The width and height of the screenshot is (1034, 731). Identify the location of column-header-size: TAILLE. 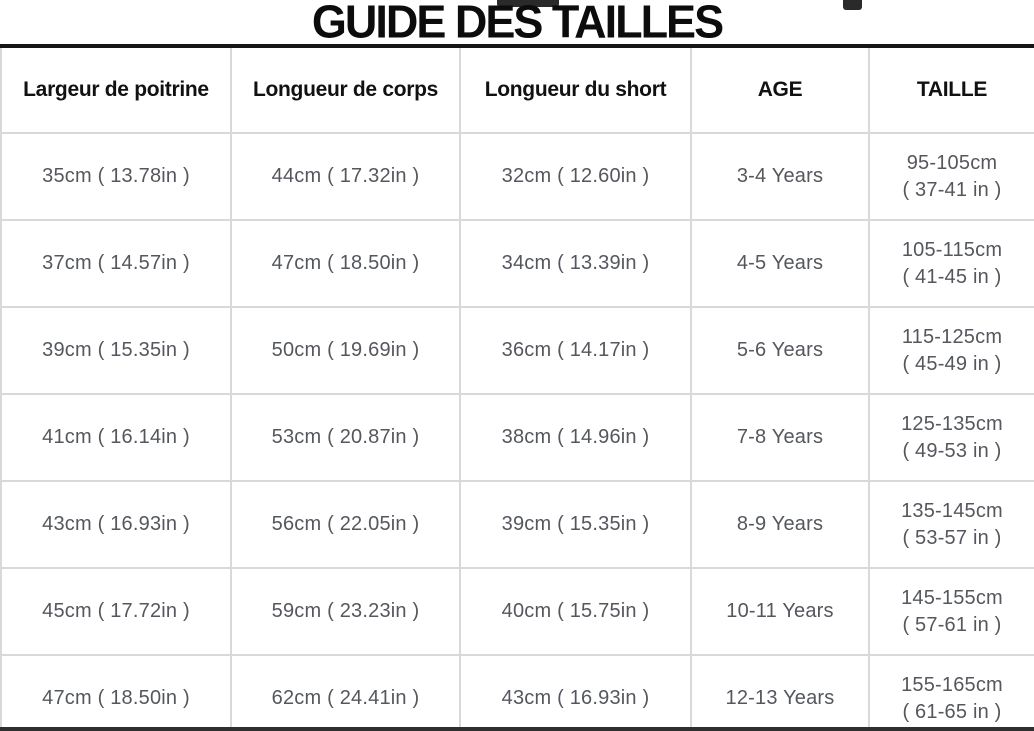
(951, 91).